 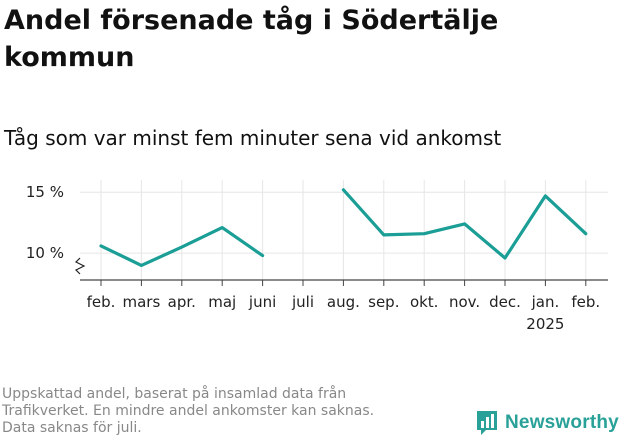 What do you see at coordinates (424, 302) in the screenshot?
I see `x-tick-label-8: okt.` at bounding box center [424, 302].